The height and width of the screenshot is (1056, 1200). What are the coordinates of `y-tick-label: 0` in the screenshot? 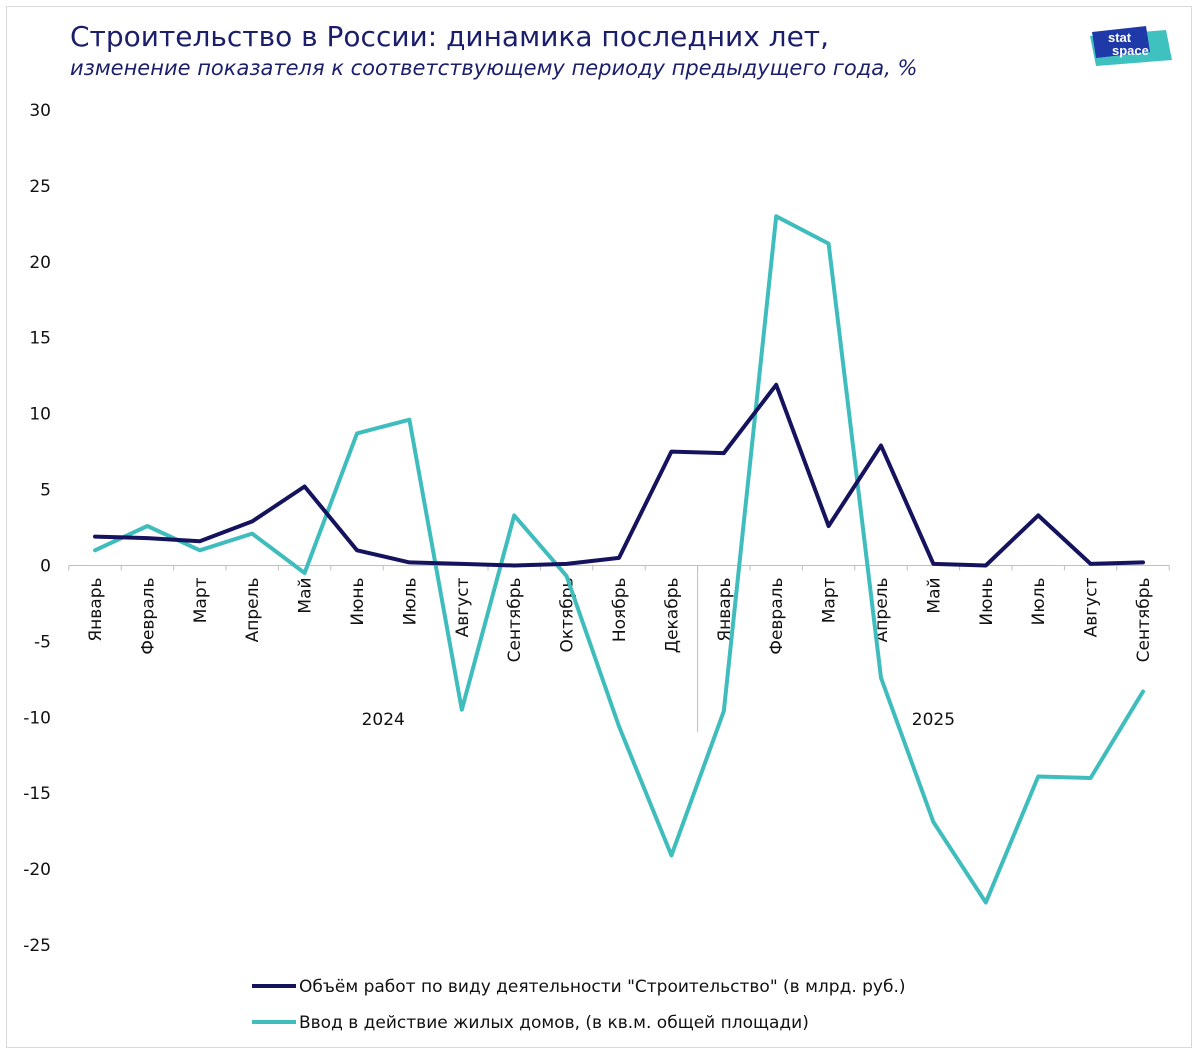 It's located at (45, 566).